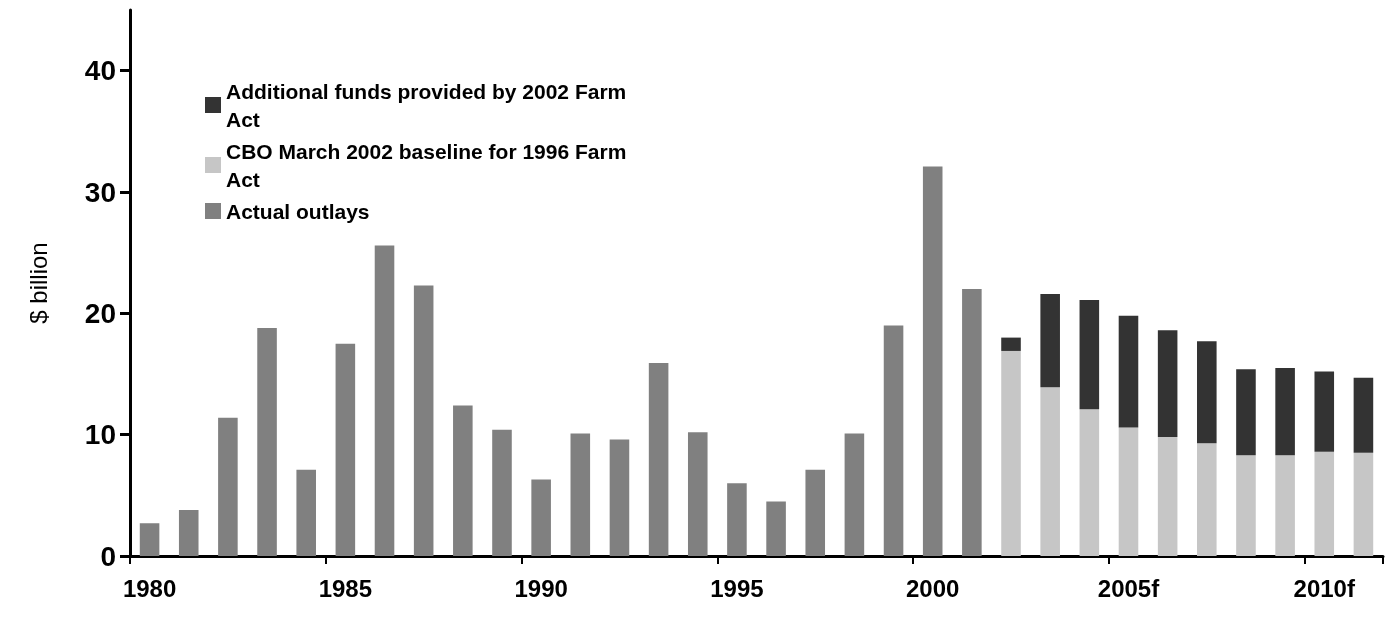 The width and height of the screenshot is (1389, 622). Describe the element at coordinates (429, 165) in the screenshot. I see `legend-label: CBO March 2002 baseline for 1996 Farm Act` at that location.